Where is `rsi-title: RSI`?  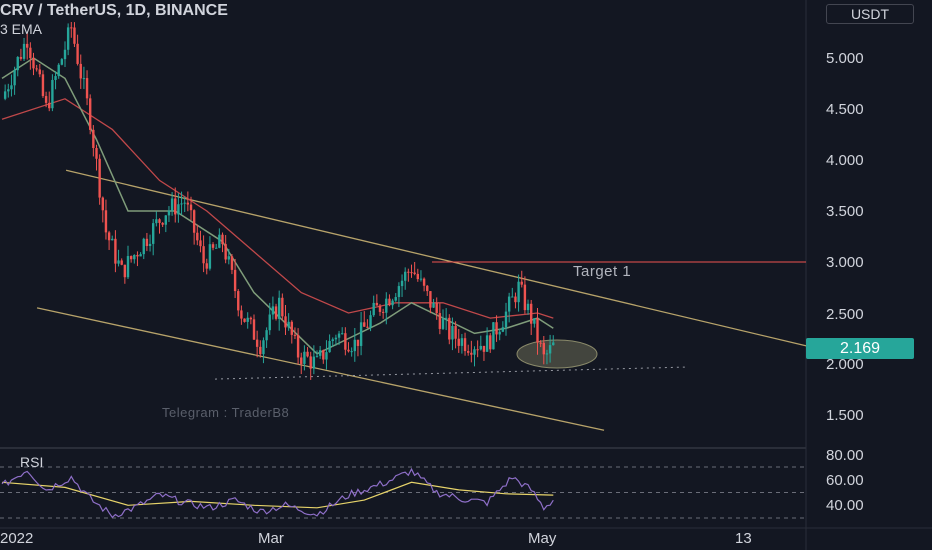
rsi-title: RSI is located at coordinates (32, 462).